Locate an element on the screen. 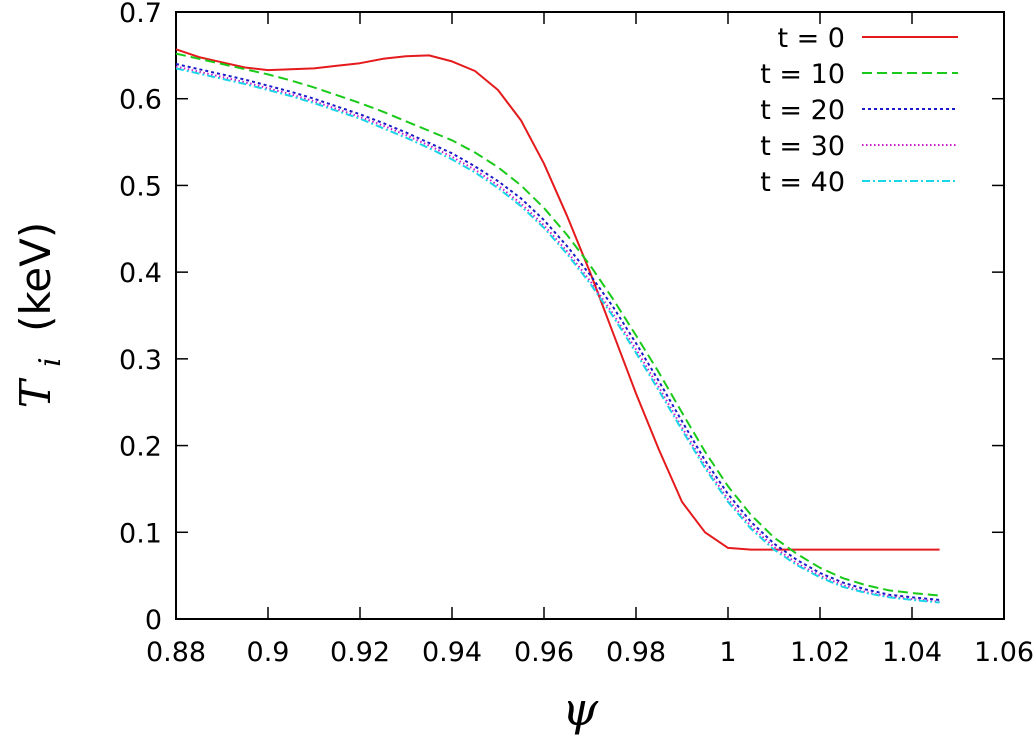  x-tick-label: 1.04 is located at coordinates (912, 652).